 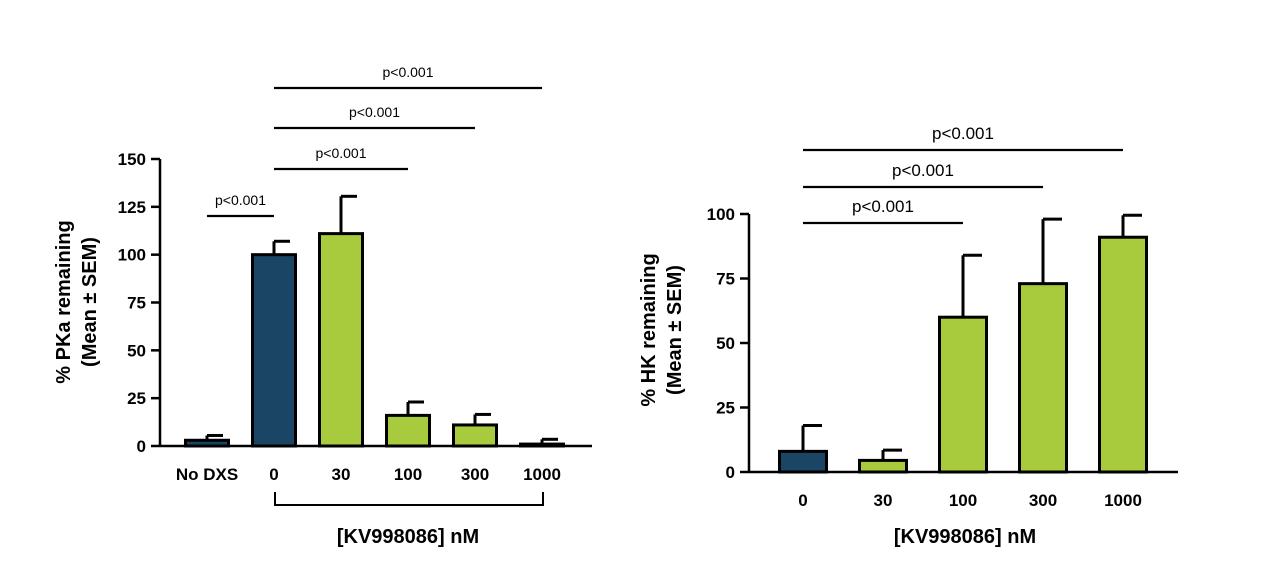 I want to click on pka-x-axis-label: [KV998086] nM, so click(x=408, y=537).